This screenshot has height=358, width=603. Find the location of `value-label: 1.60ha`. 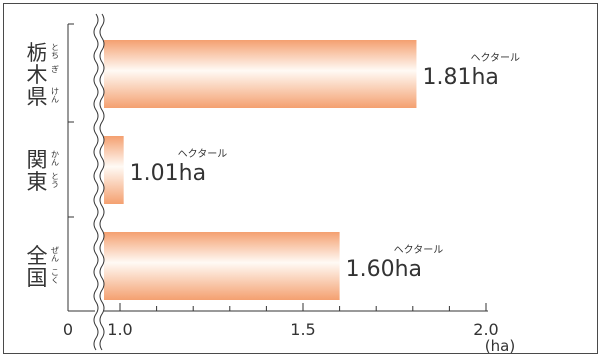

value-label: 1.60ha is located at coordinates (384, 269).